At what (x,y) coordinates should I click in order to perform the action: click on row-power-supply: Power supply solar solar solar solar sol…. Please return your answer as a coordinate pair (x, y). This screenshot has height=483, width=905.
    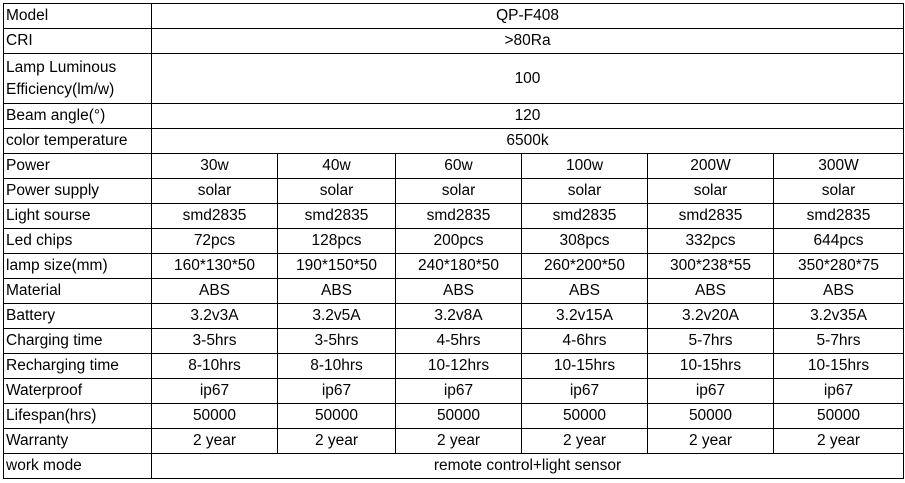
    Looking at the image, I should click on (454, 191).